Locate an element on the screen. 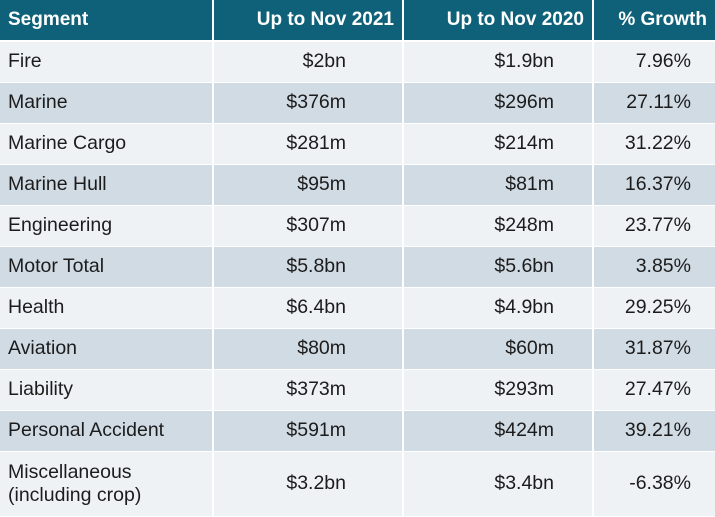 This screenshot has height=517, width=715. table-row: Marine Cargo $281m $214m 31.22% is located at coordinates (357, 144).